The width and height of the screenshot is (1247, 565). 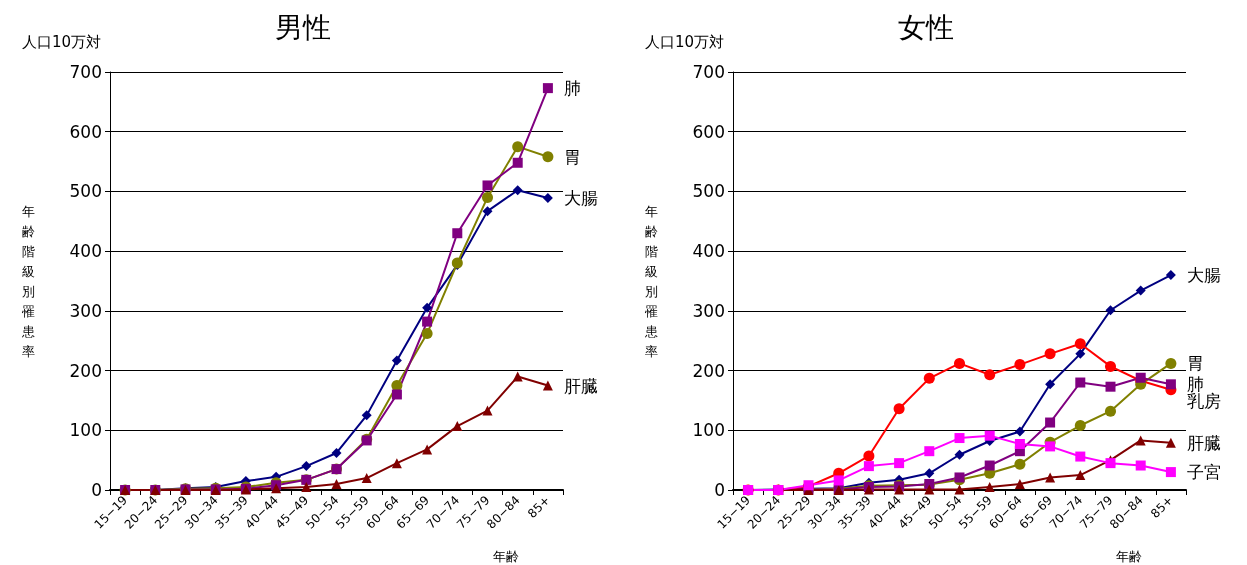 I want to click on chart-title: 男性, so click(x=303, y=27).